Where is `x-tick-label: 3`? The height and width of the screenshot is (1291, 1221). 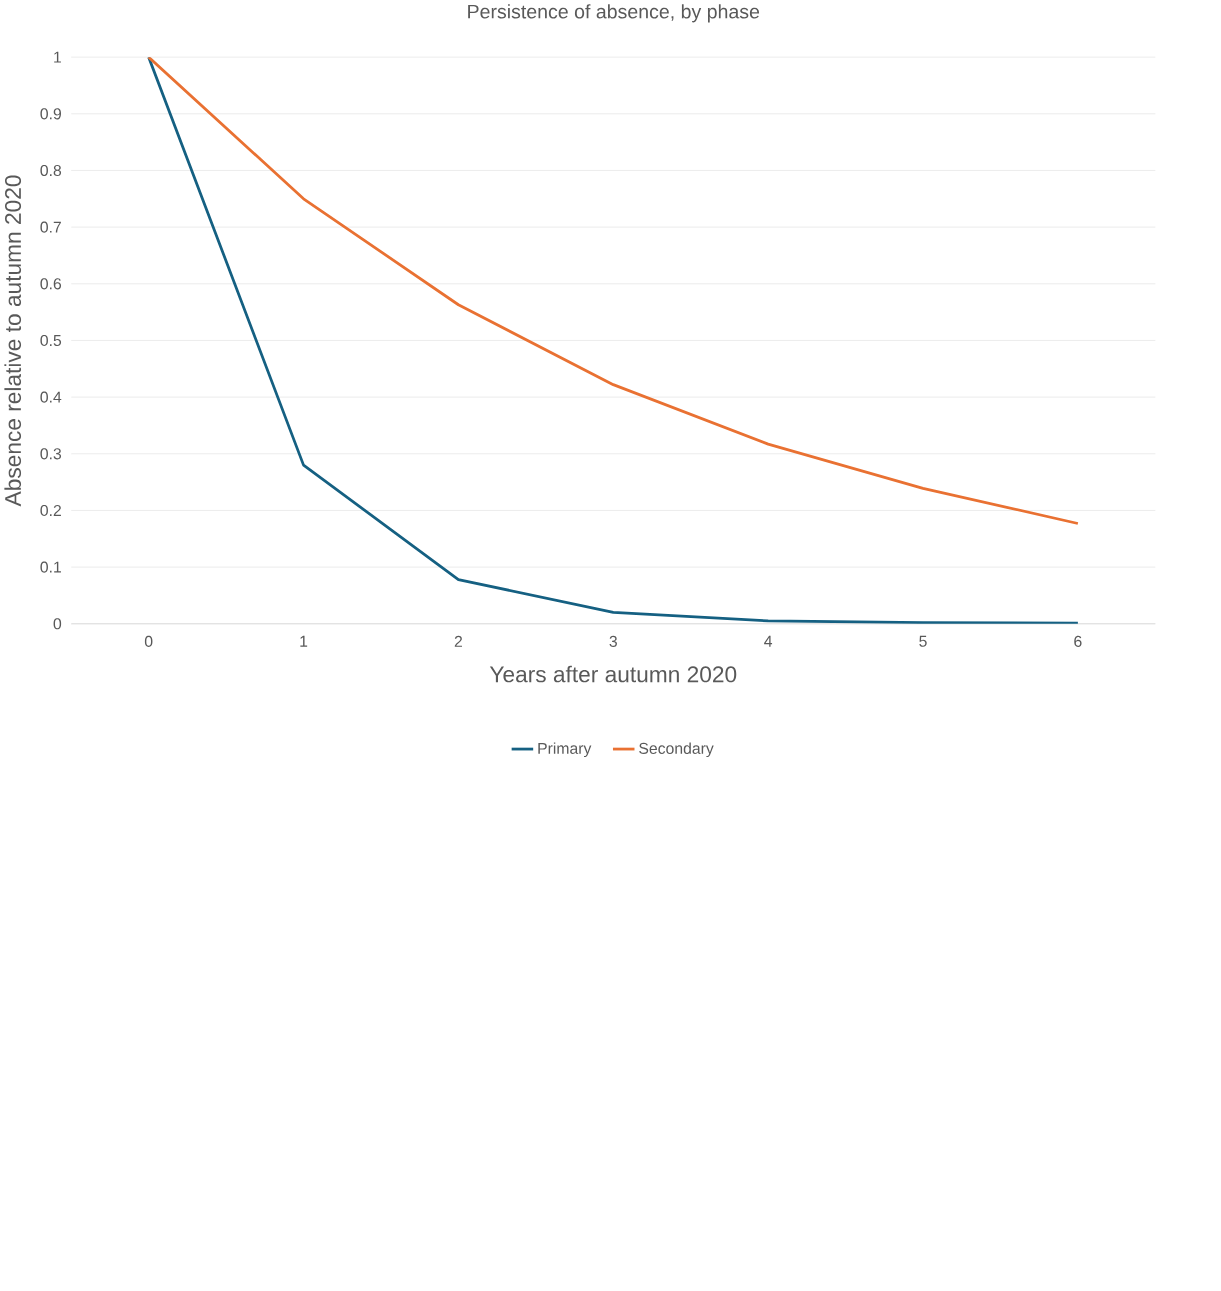
x-tick-label: 3 is located at coordinates (613, 641).